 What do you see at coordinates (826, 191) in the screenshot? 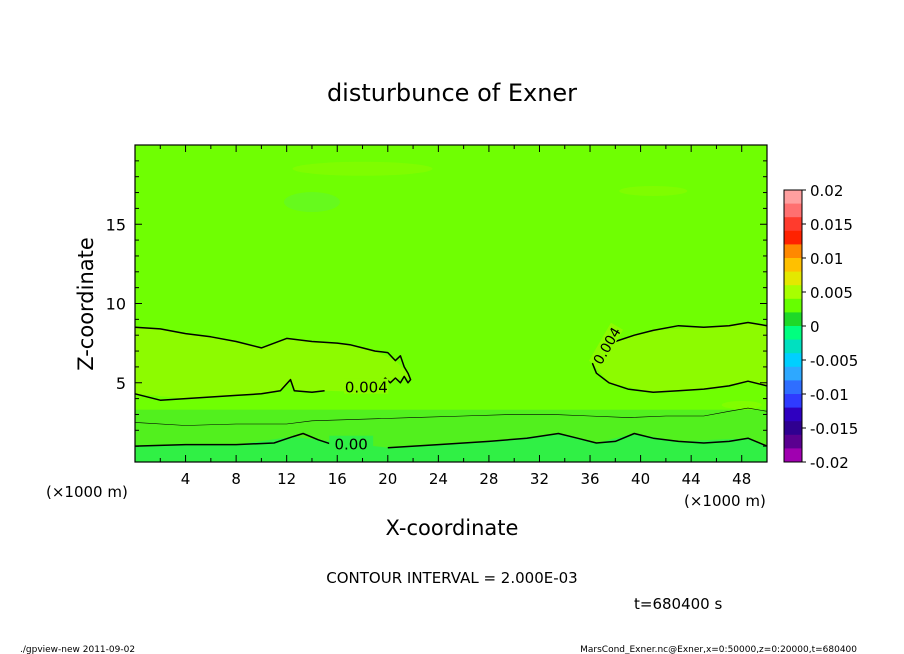
I see `colorbar-tick-label: 0.02` at bounding box center [826, 191].